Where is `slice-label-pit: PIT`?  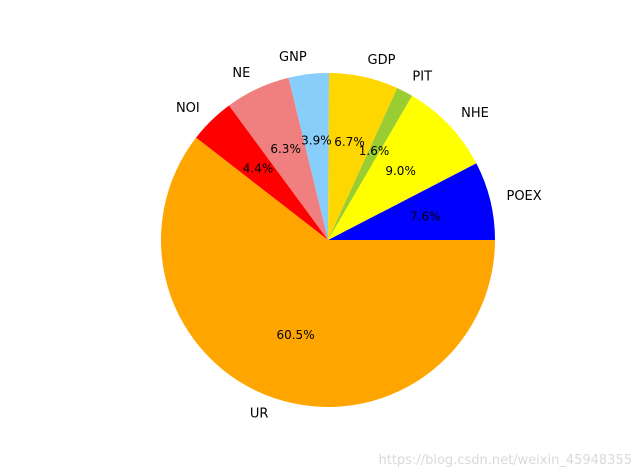
slice-label-pit: PIT is located at coordinates (422, 76).